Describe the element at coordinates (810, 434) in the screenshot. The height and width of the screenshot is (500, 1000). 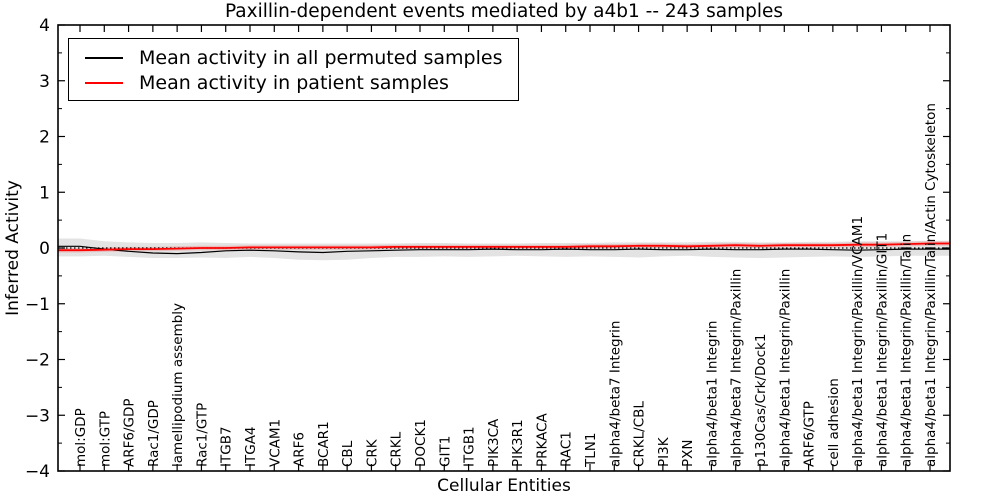
I see `x-tick-label: ARF6/GTP` at that location.